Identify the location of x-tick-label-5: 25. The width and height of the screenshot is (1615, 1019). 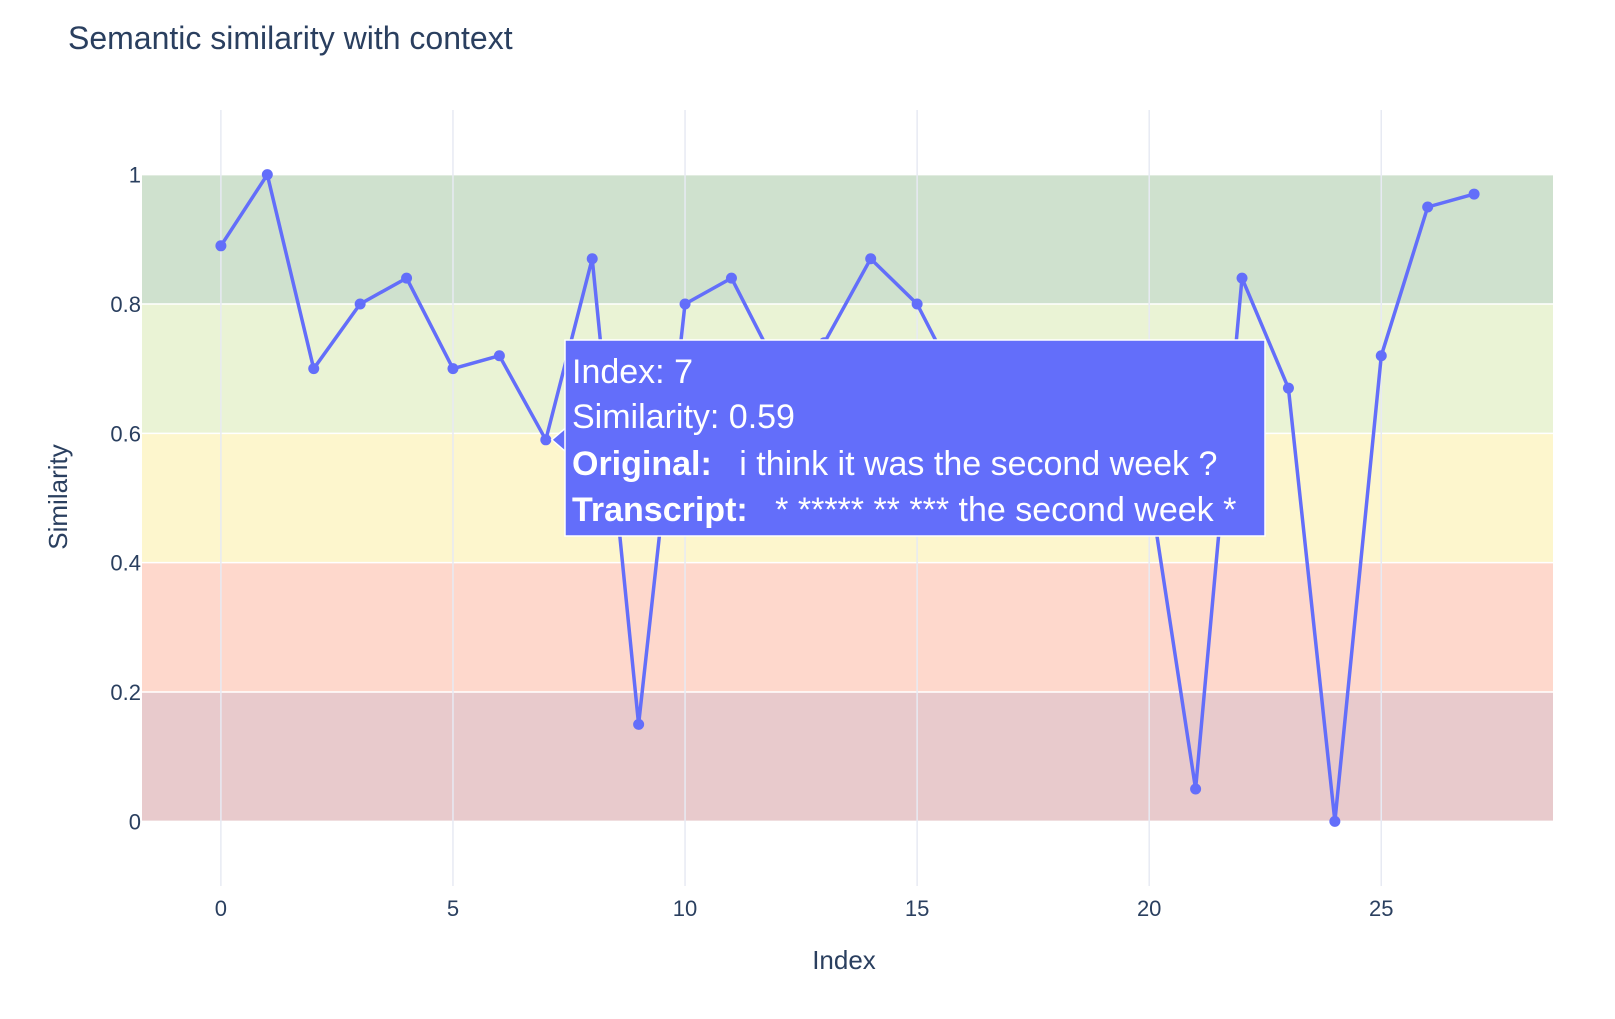
(1381, 908).